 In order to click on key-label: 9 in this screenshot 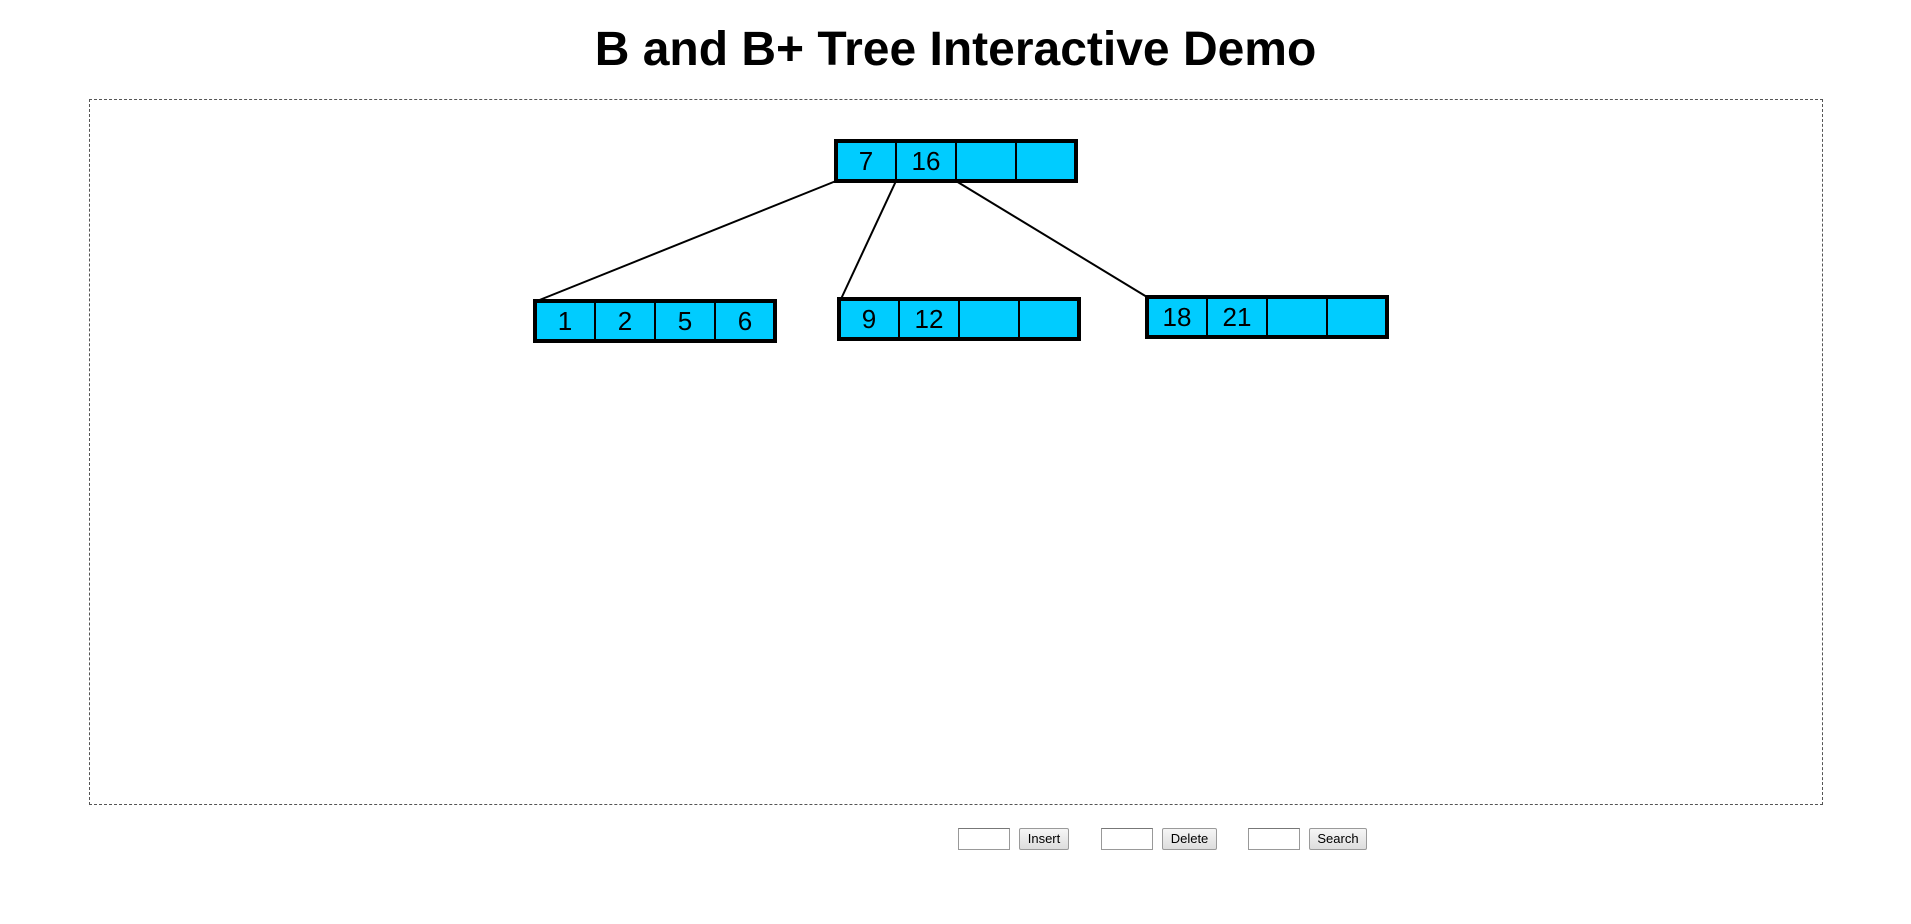, I will do `click(869, 319)`.